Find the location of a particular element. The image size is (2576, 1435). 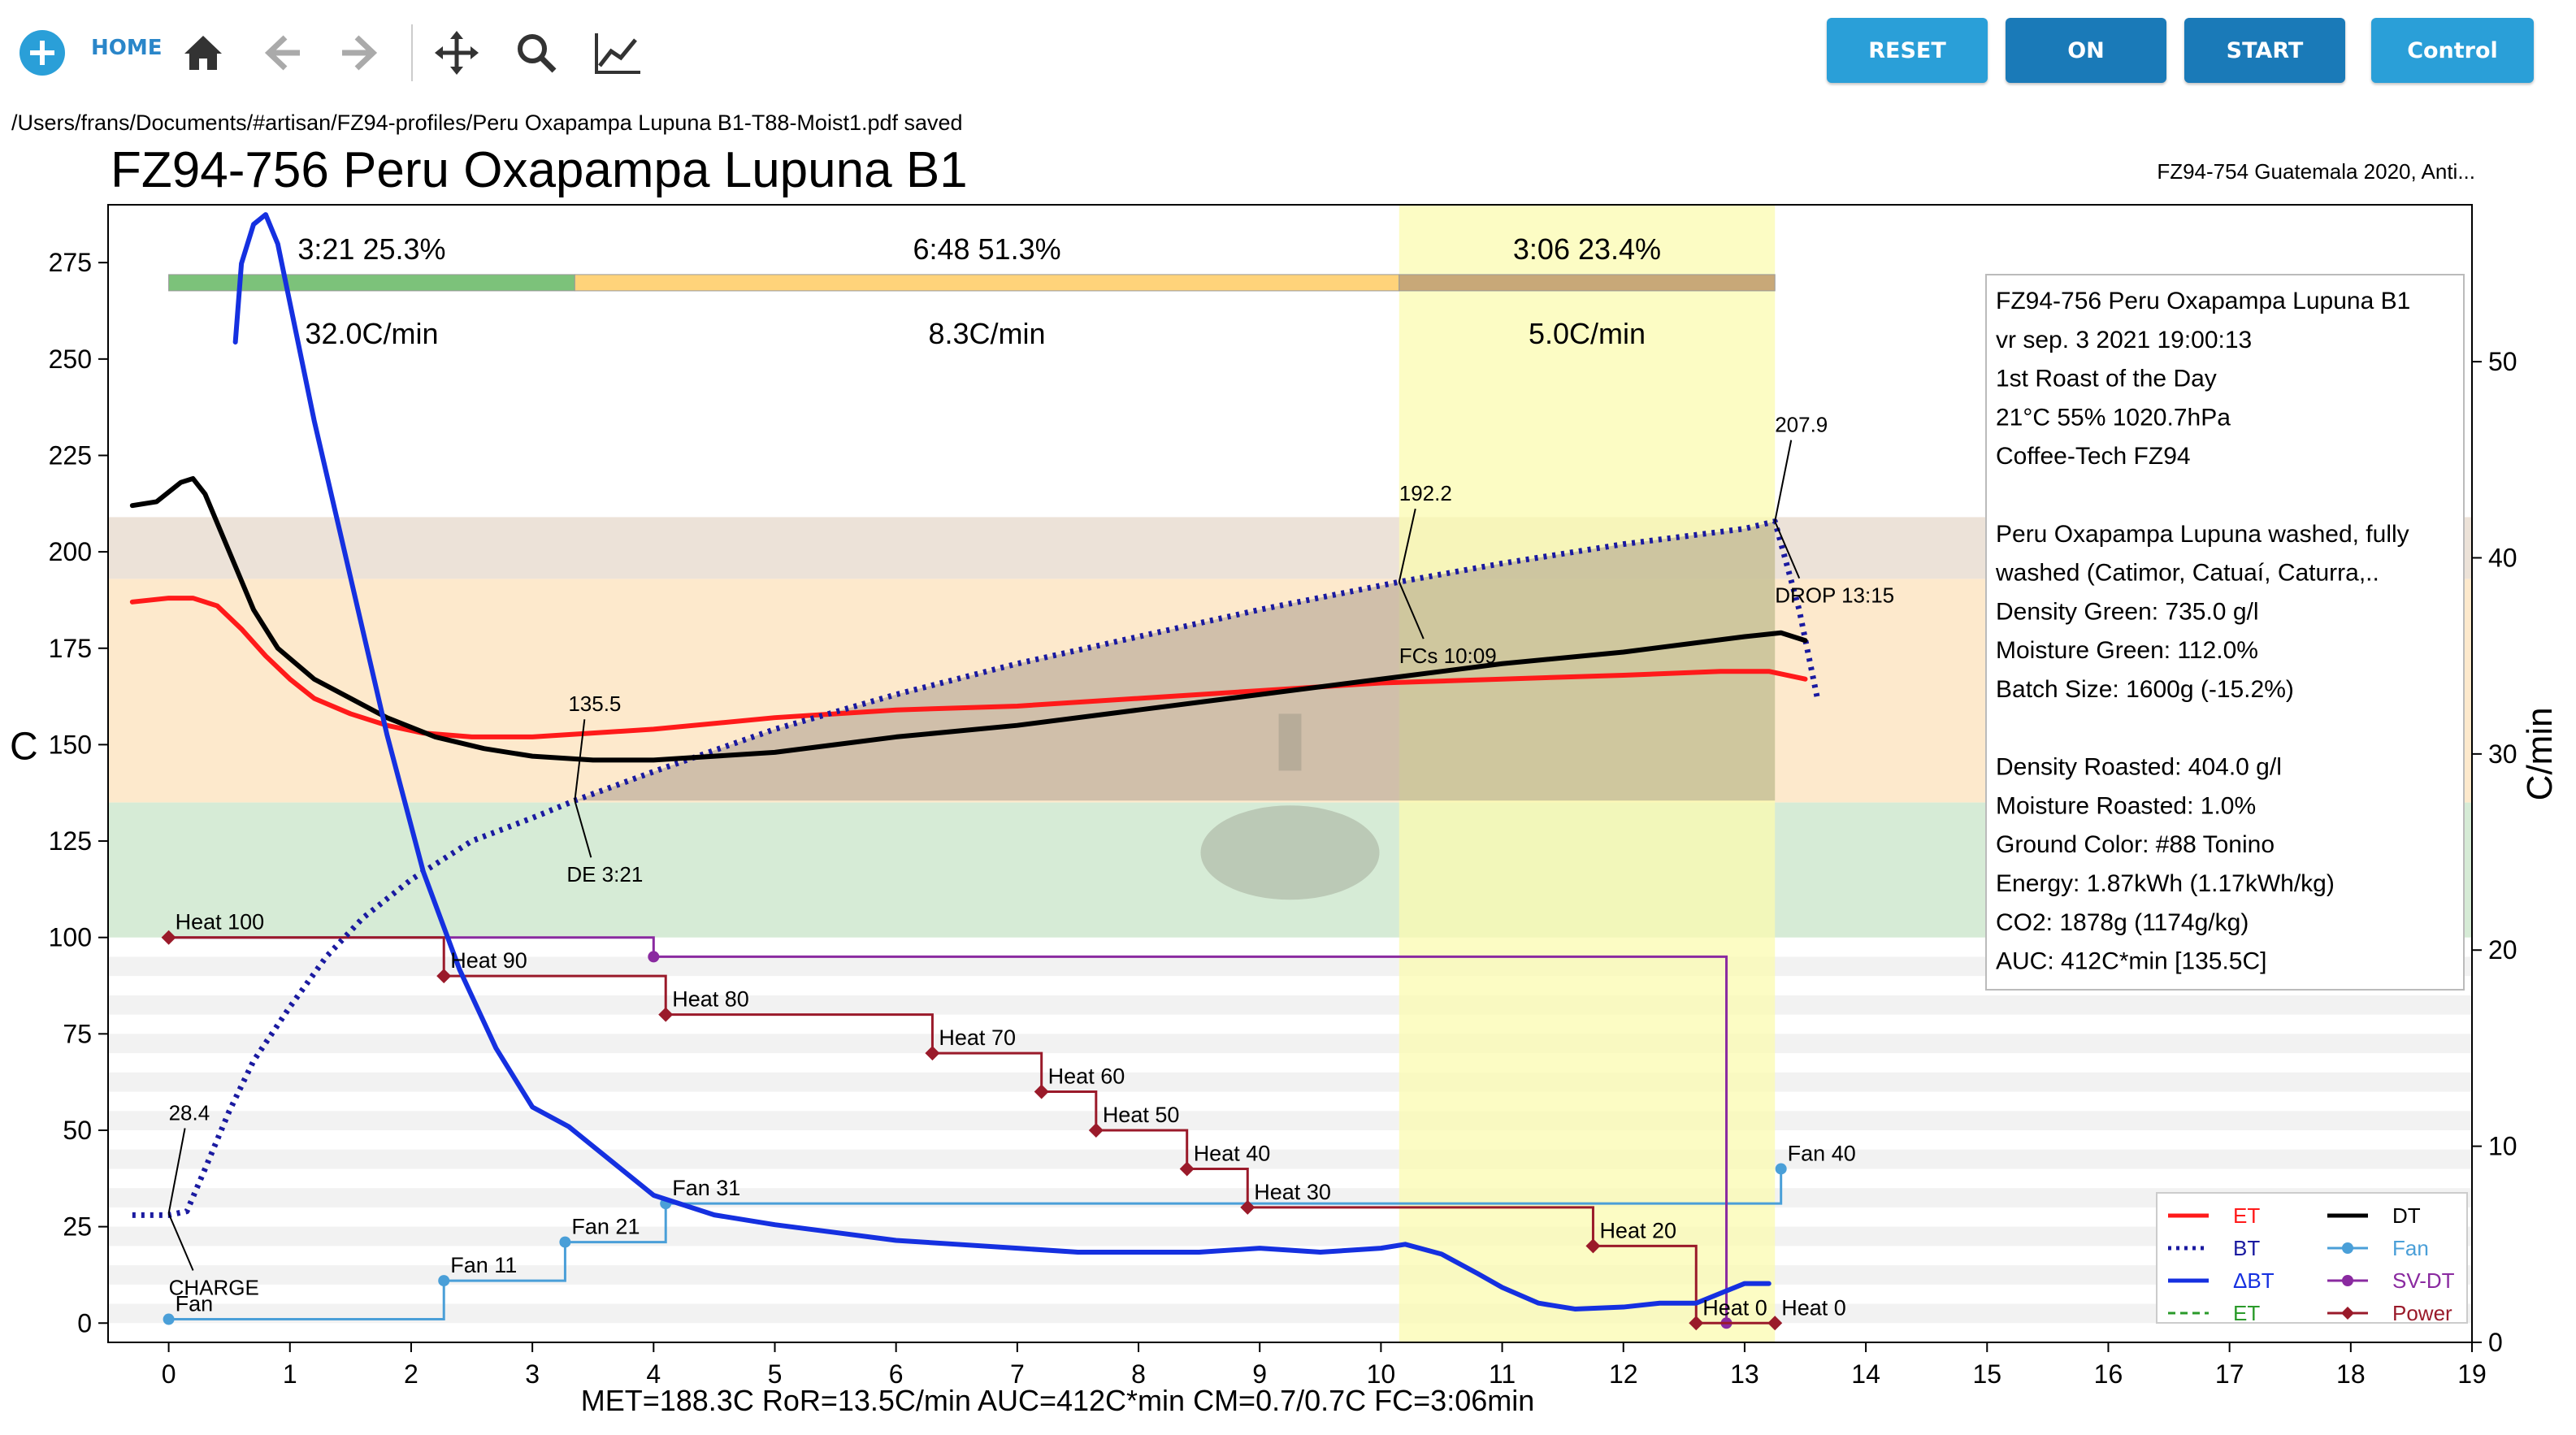

y2-tick-label: 30 is located at coordinates (2502, 754).